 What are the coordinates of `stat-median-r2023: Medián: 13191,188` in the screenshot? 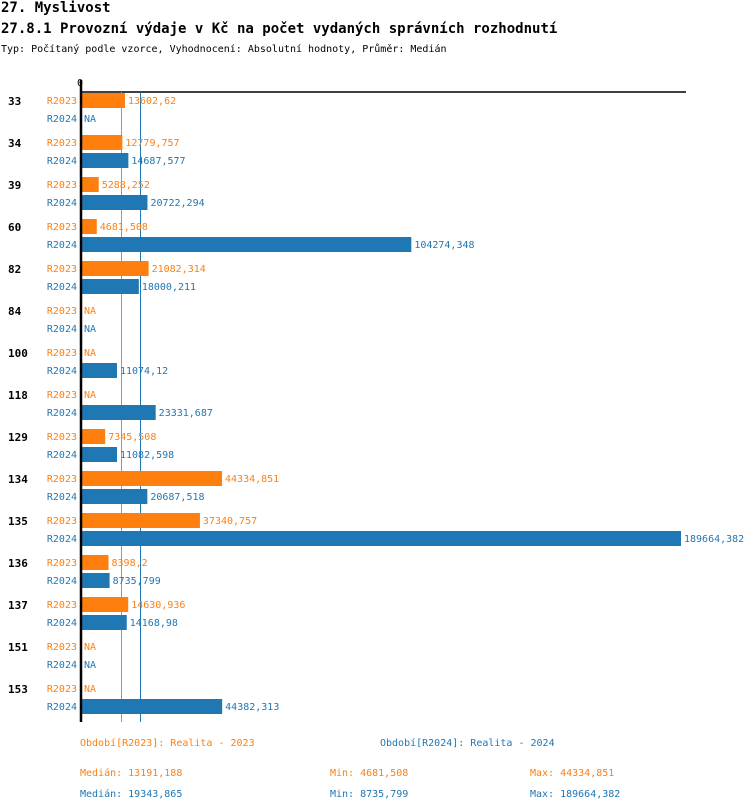 It's located at (131, 773).